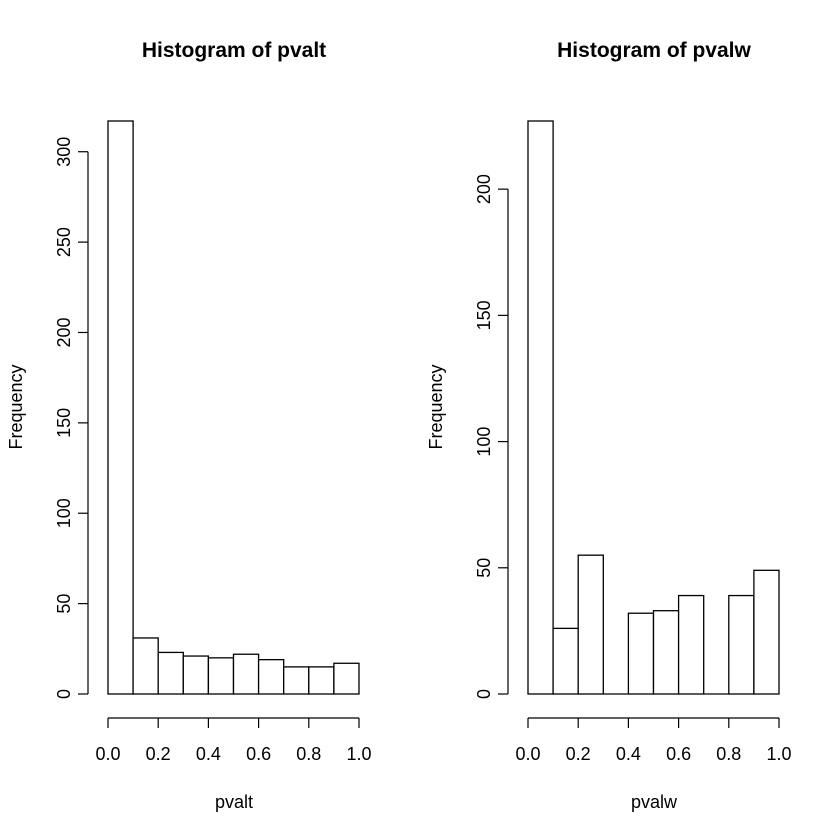 The width and height of the screenshot is (840, 840). Describe the element at coordinates (64, 242) in the screenshot. I see `y-tick-label: 250` at that location.